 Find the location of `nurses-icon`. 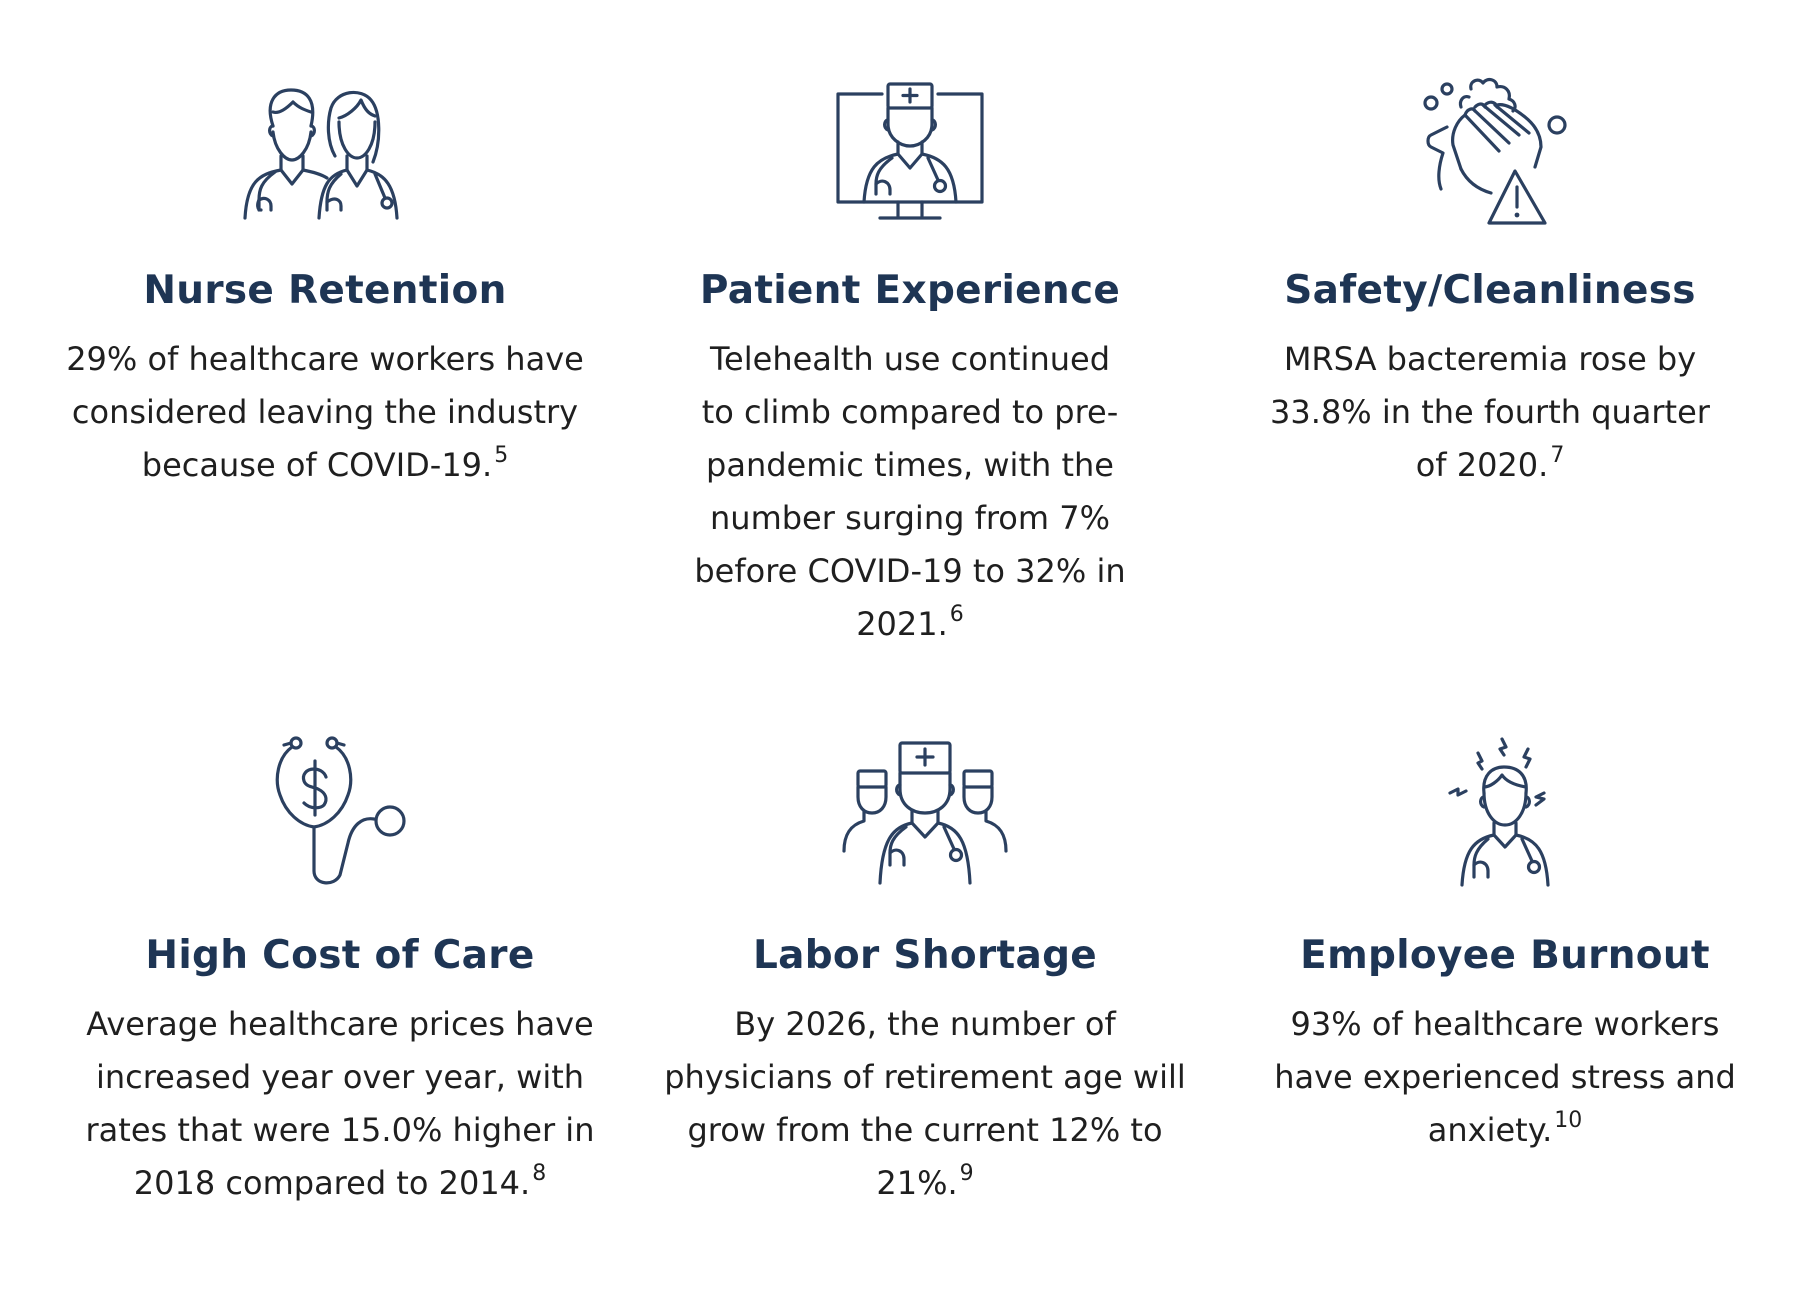

nurses-icon is located at coordinates (325, 152).